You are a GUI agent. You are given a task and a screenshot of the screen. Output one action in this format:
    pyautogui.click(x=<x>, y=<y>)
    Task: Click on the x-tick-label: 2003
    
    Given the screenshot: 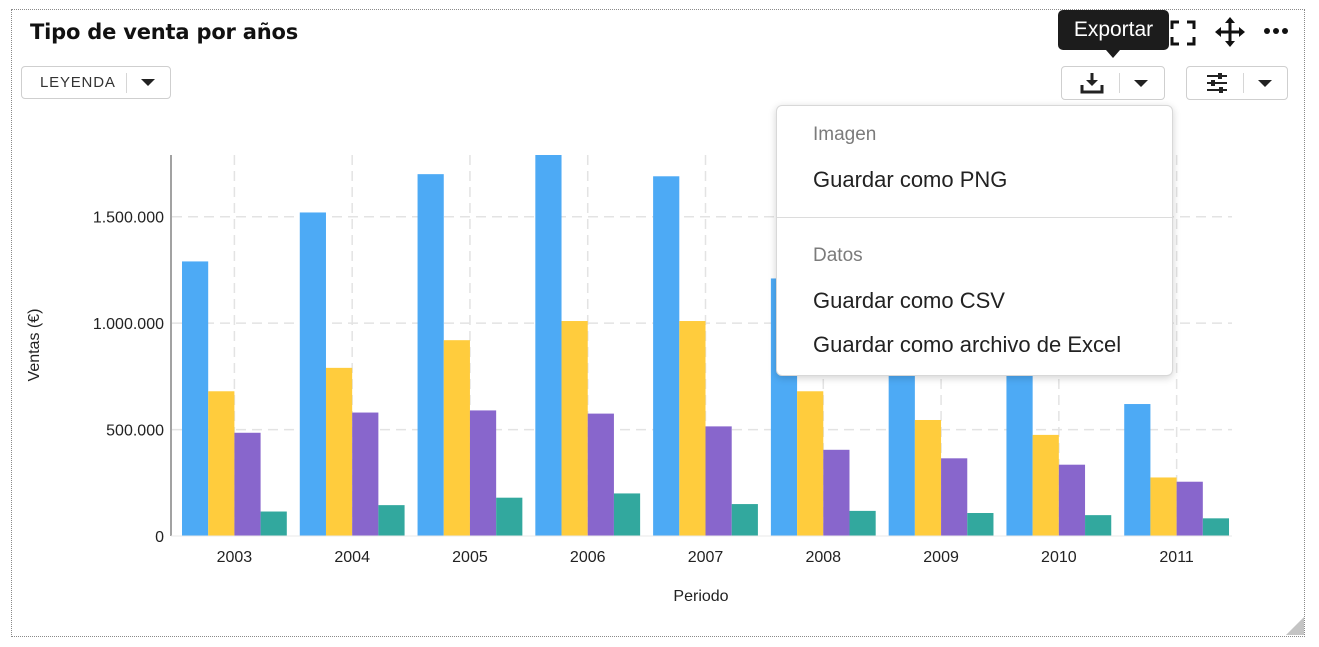 What is the action you would take?
    pyautogui.click(x=235, y=557)
    